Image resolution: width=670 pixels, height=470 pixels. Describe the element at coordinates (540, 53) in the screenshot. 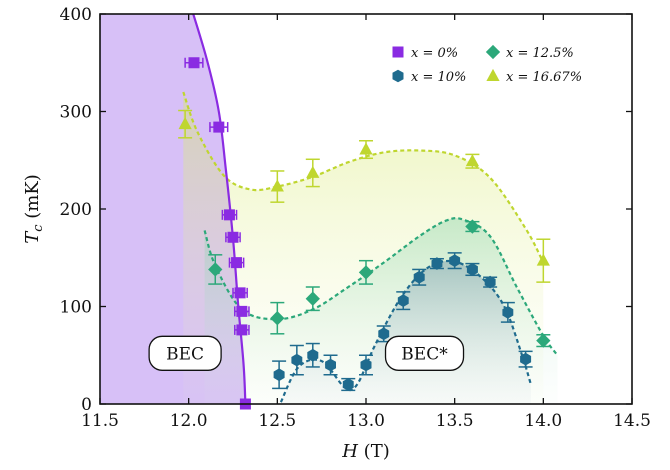

I see `legend-label: x = 12.5%` at that location.